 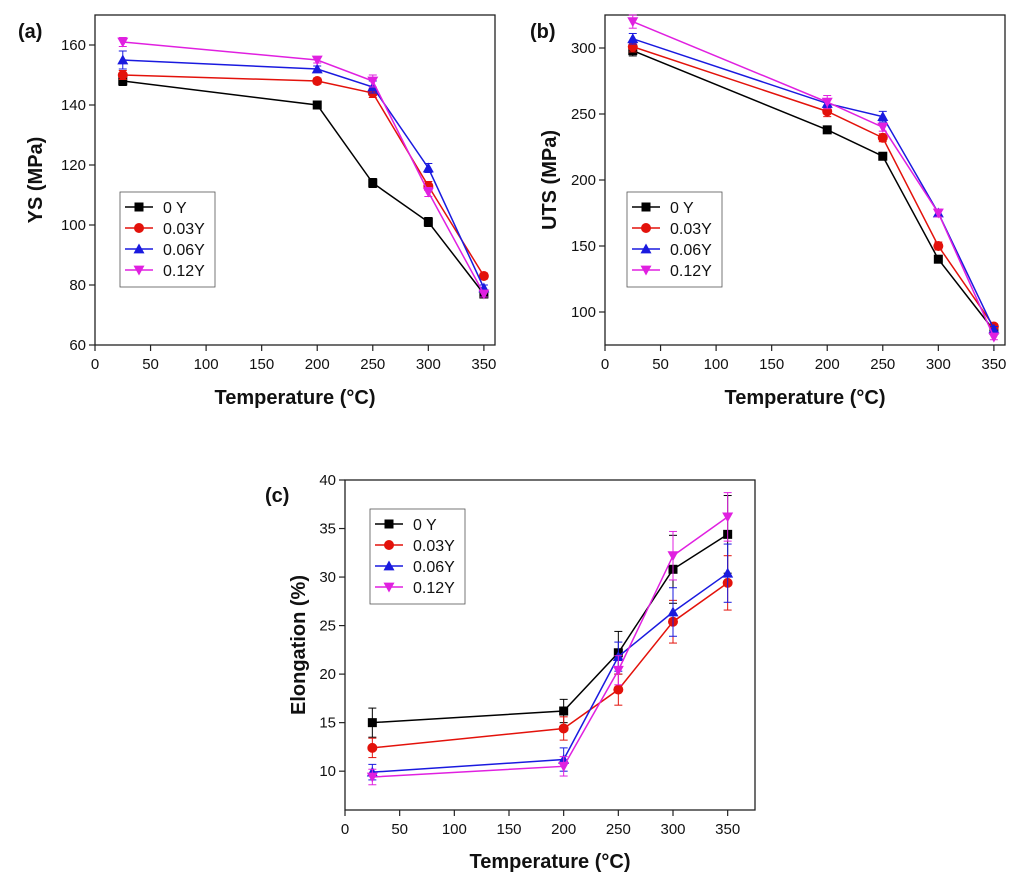 I want to click on y-tick-label: 35, so click(x=327, y=529).